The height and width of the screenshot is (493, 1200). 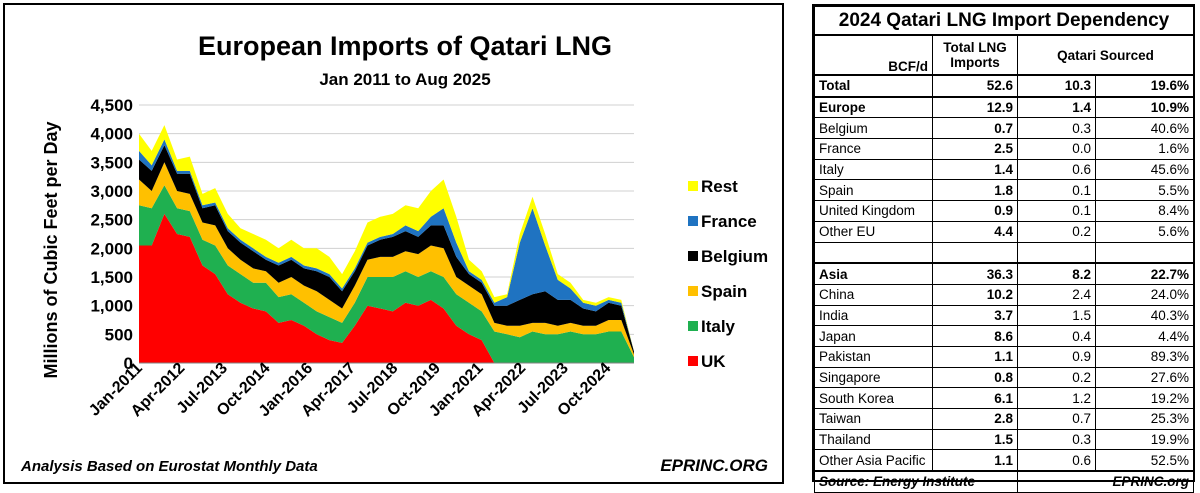 What do you see at coordinates (1144, 460) in the screenshot?
I see `row-qatari-share: 52.5%` at bounding box center [1144, 460].